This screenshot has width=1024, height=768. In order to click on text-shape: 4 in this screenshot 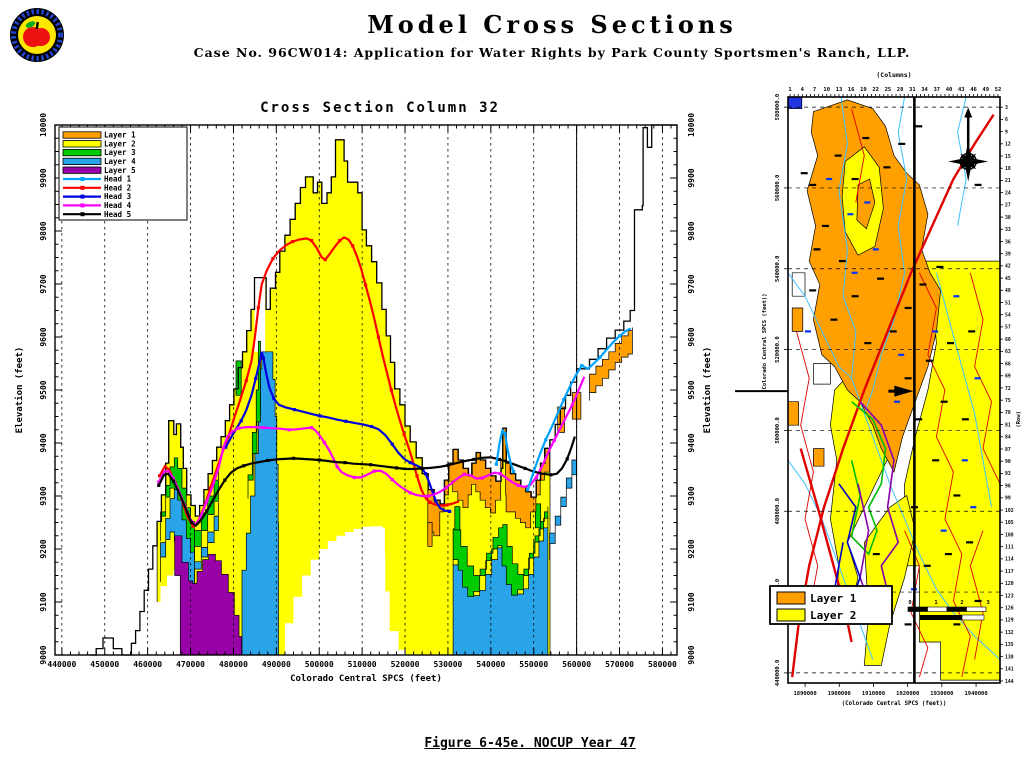, I will do `click(803, 90)`.